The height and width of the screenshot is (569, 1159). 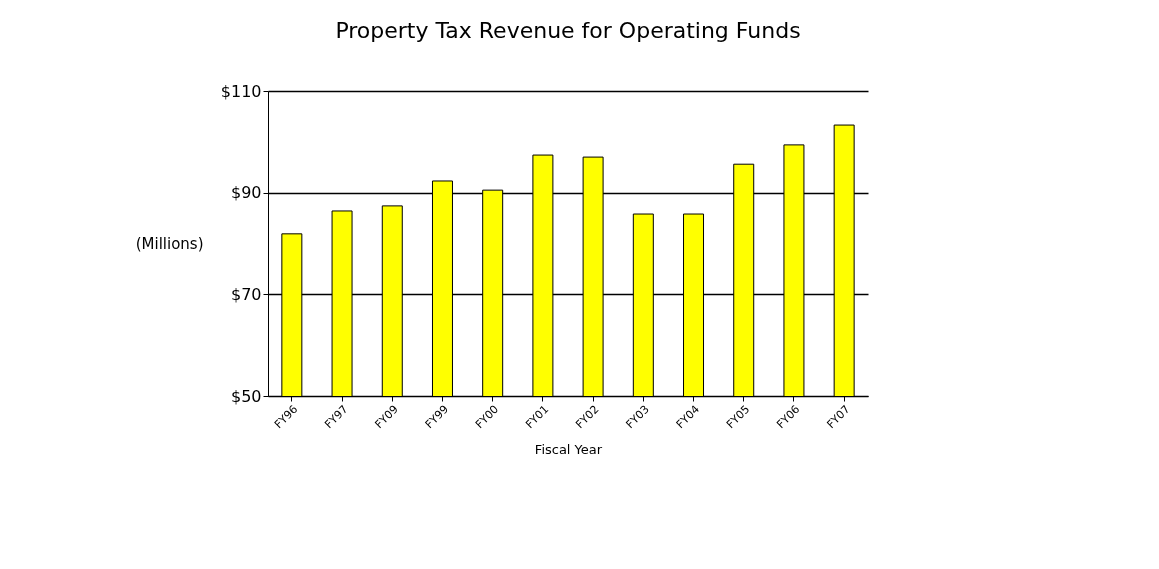 What do you see at coordinates (246, 396) in the screenshot?
I see `y-tick-label: $50` at bounding box center [246, 396].